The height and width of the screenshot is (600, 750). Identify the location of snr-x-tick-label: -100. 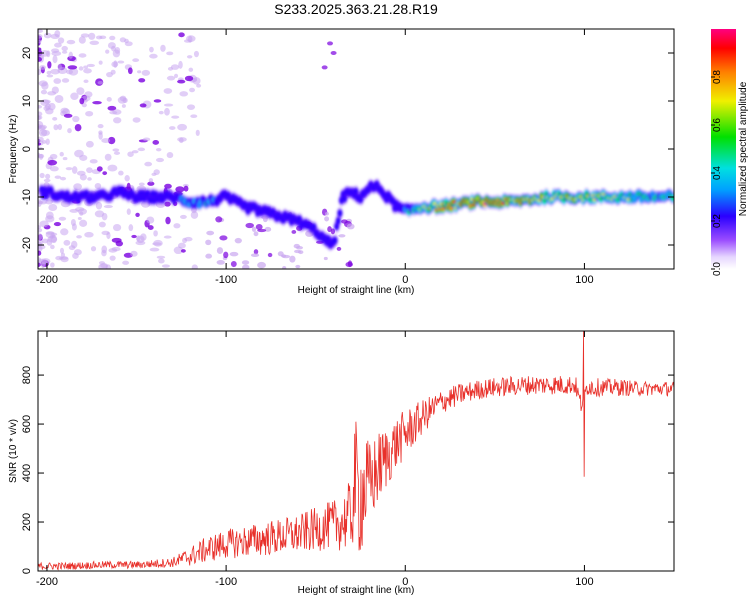
(226, 582).